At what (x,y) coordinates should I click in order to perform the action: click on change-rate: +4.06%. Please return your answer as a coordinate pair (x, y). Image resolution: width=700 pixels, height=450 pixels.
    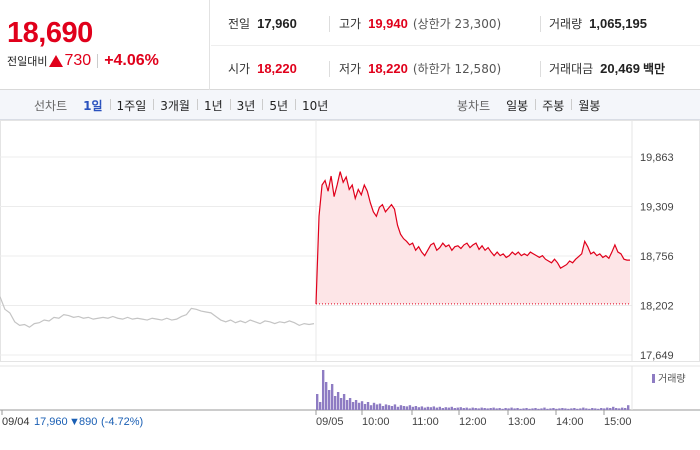
    Looking at the image, I should click on (131, 60).